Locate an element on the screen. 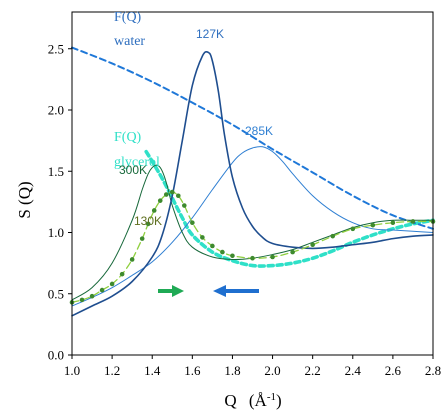 The image size is (445, 416). x-tick-label: 1.8 is located at coordinates (232, 370).